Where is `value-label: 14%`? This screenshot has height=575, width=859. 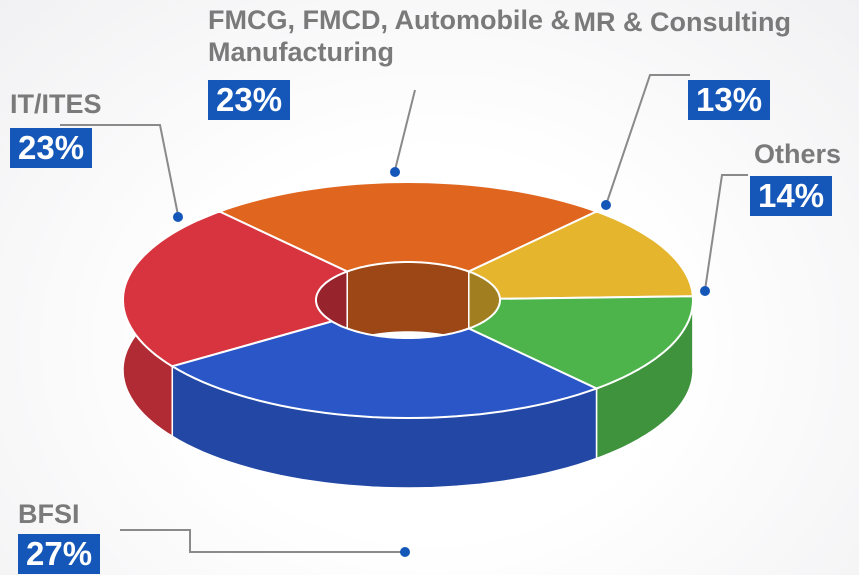
value-label: 14% is located at coordinates (791, 196).